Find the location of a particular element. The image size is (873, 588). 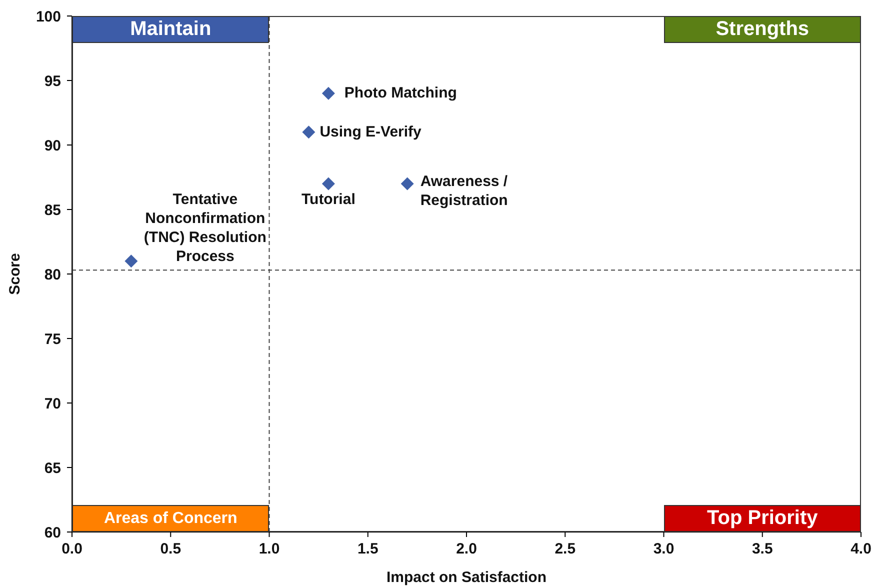

annotation: Tutorial is located at coordinates (328, 199).